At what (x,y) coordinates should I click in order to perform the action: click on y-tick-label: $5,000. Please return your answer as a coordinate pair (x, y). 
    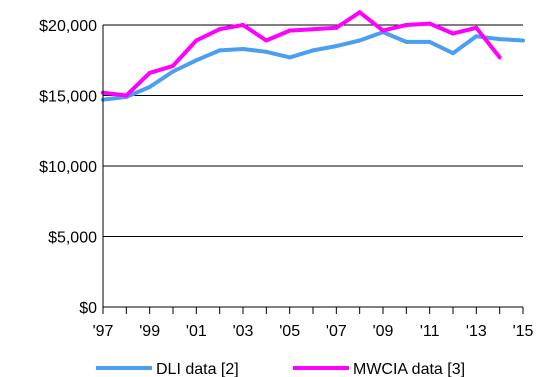
    Looking at the image, I should click on (72, 238).